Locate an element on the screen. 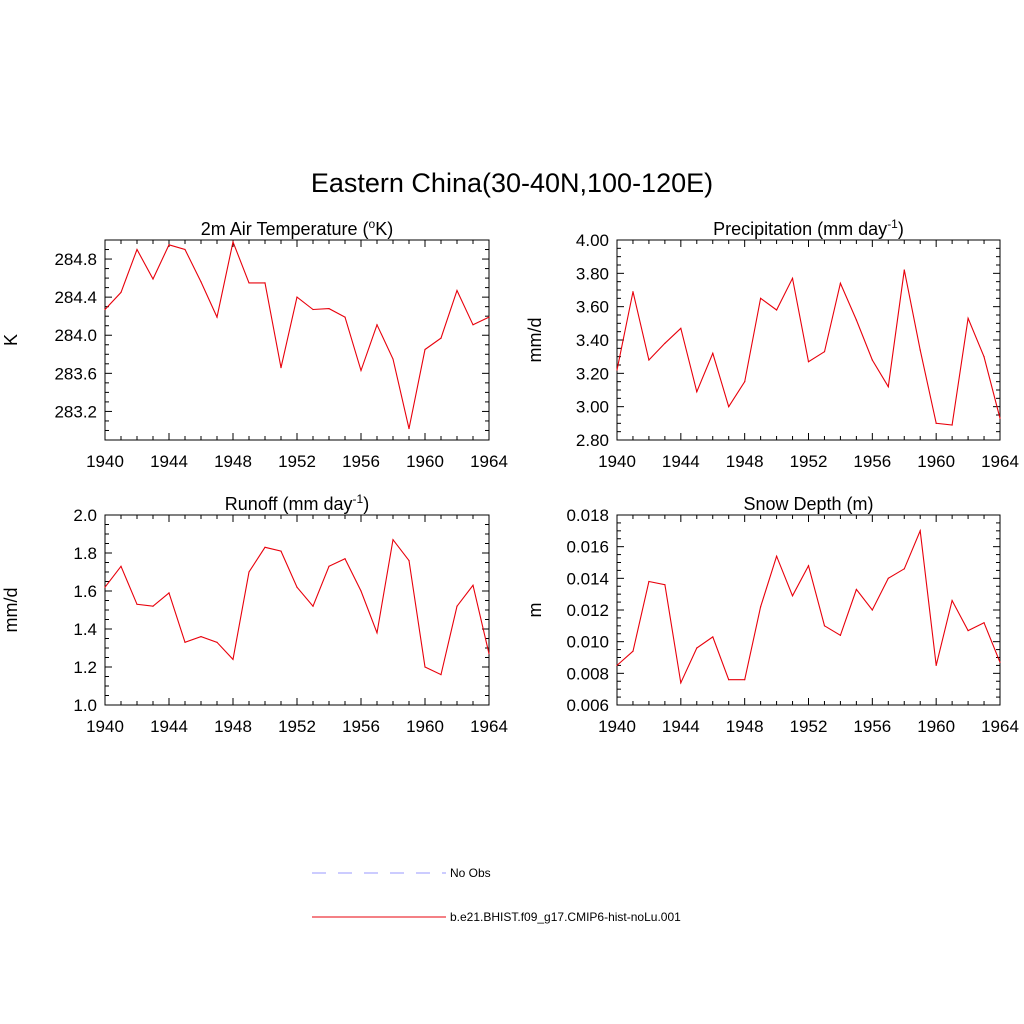 The image size is (1024, 1024). y-tick-label: 0.010 is located at coordinates (587, 642).